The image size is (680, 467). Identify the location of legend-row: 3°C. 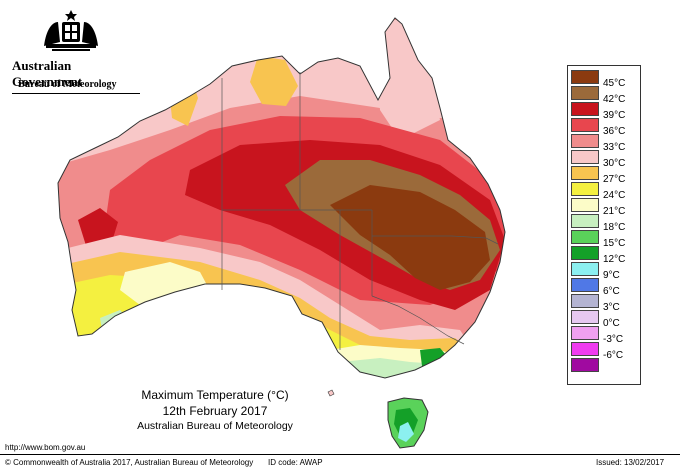
(604, 303).